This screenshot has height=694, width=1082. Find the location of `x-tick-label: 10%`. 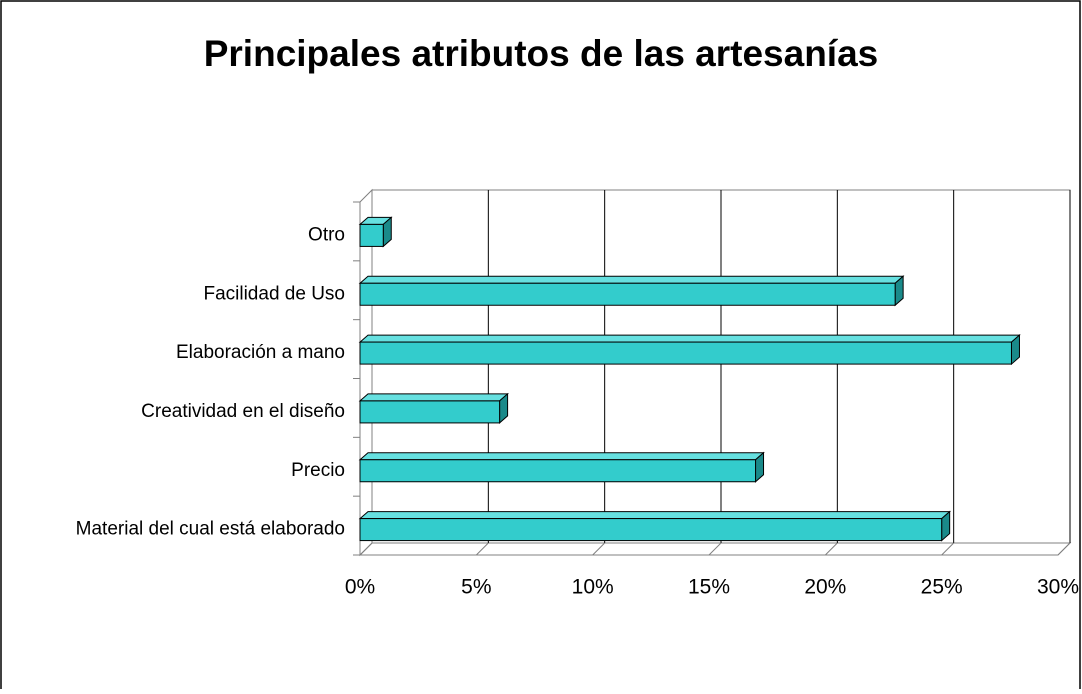

x-tick-label: 10% is located at coordinates (593, 587).